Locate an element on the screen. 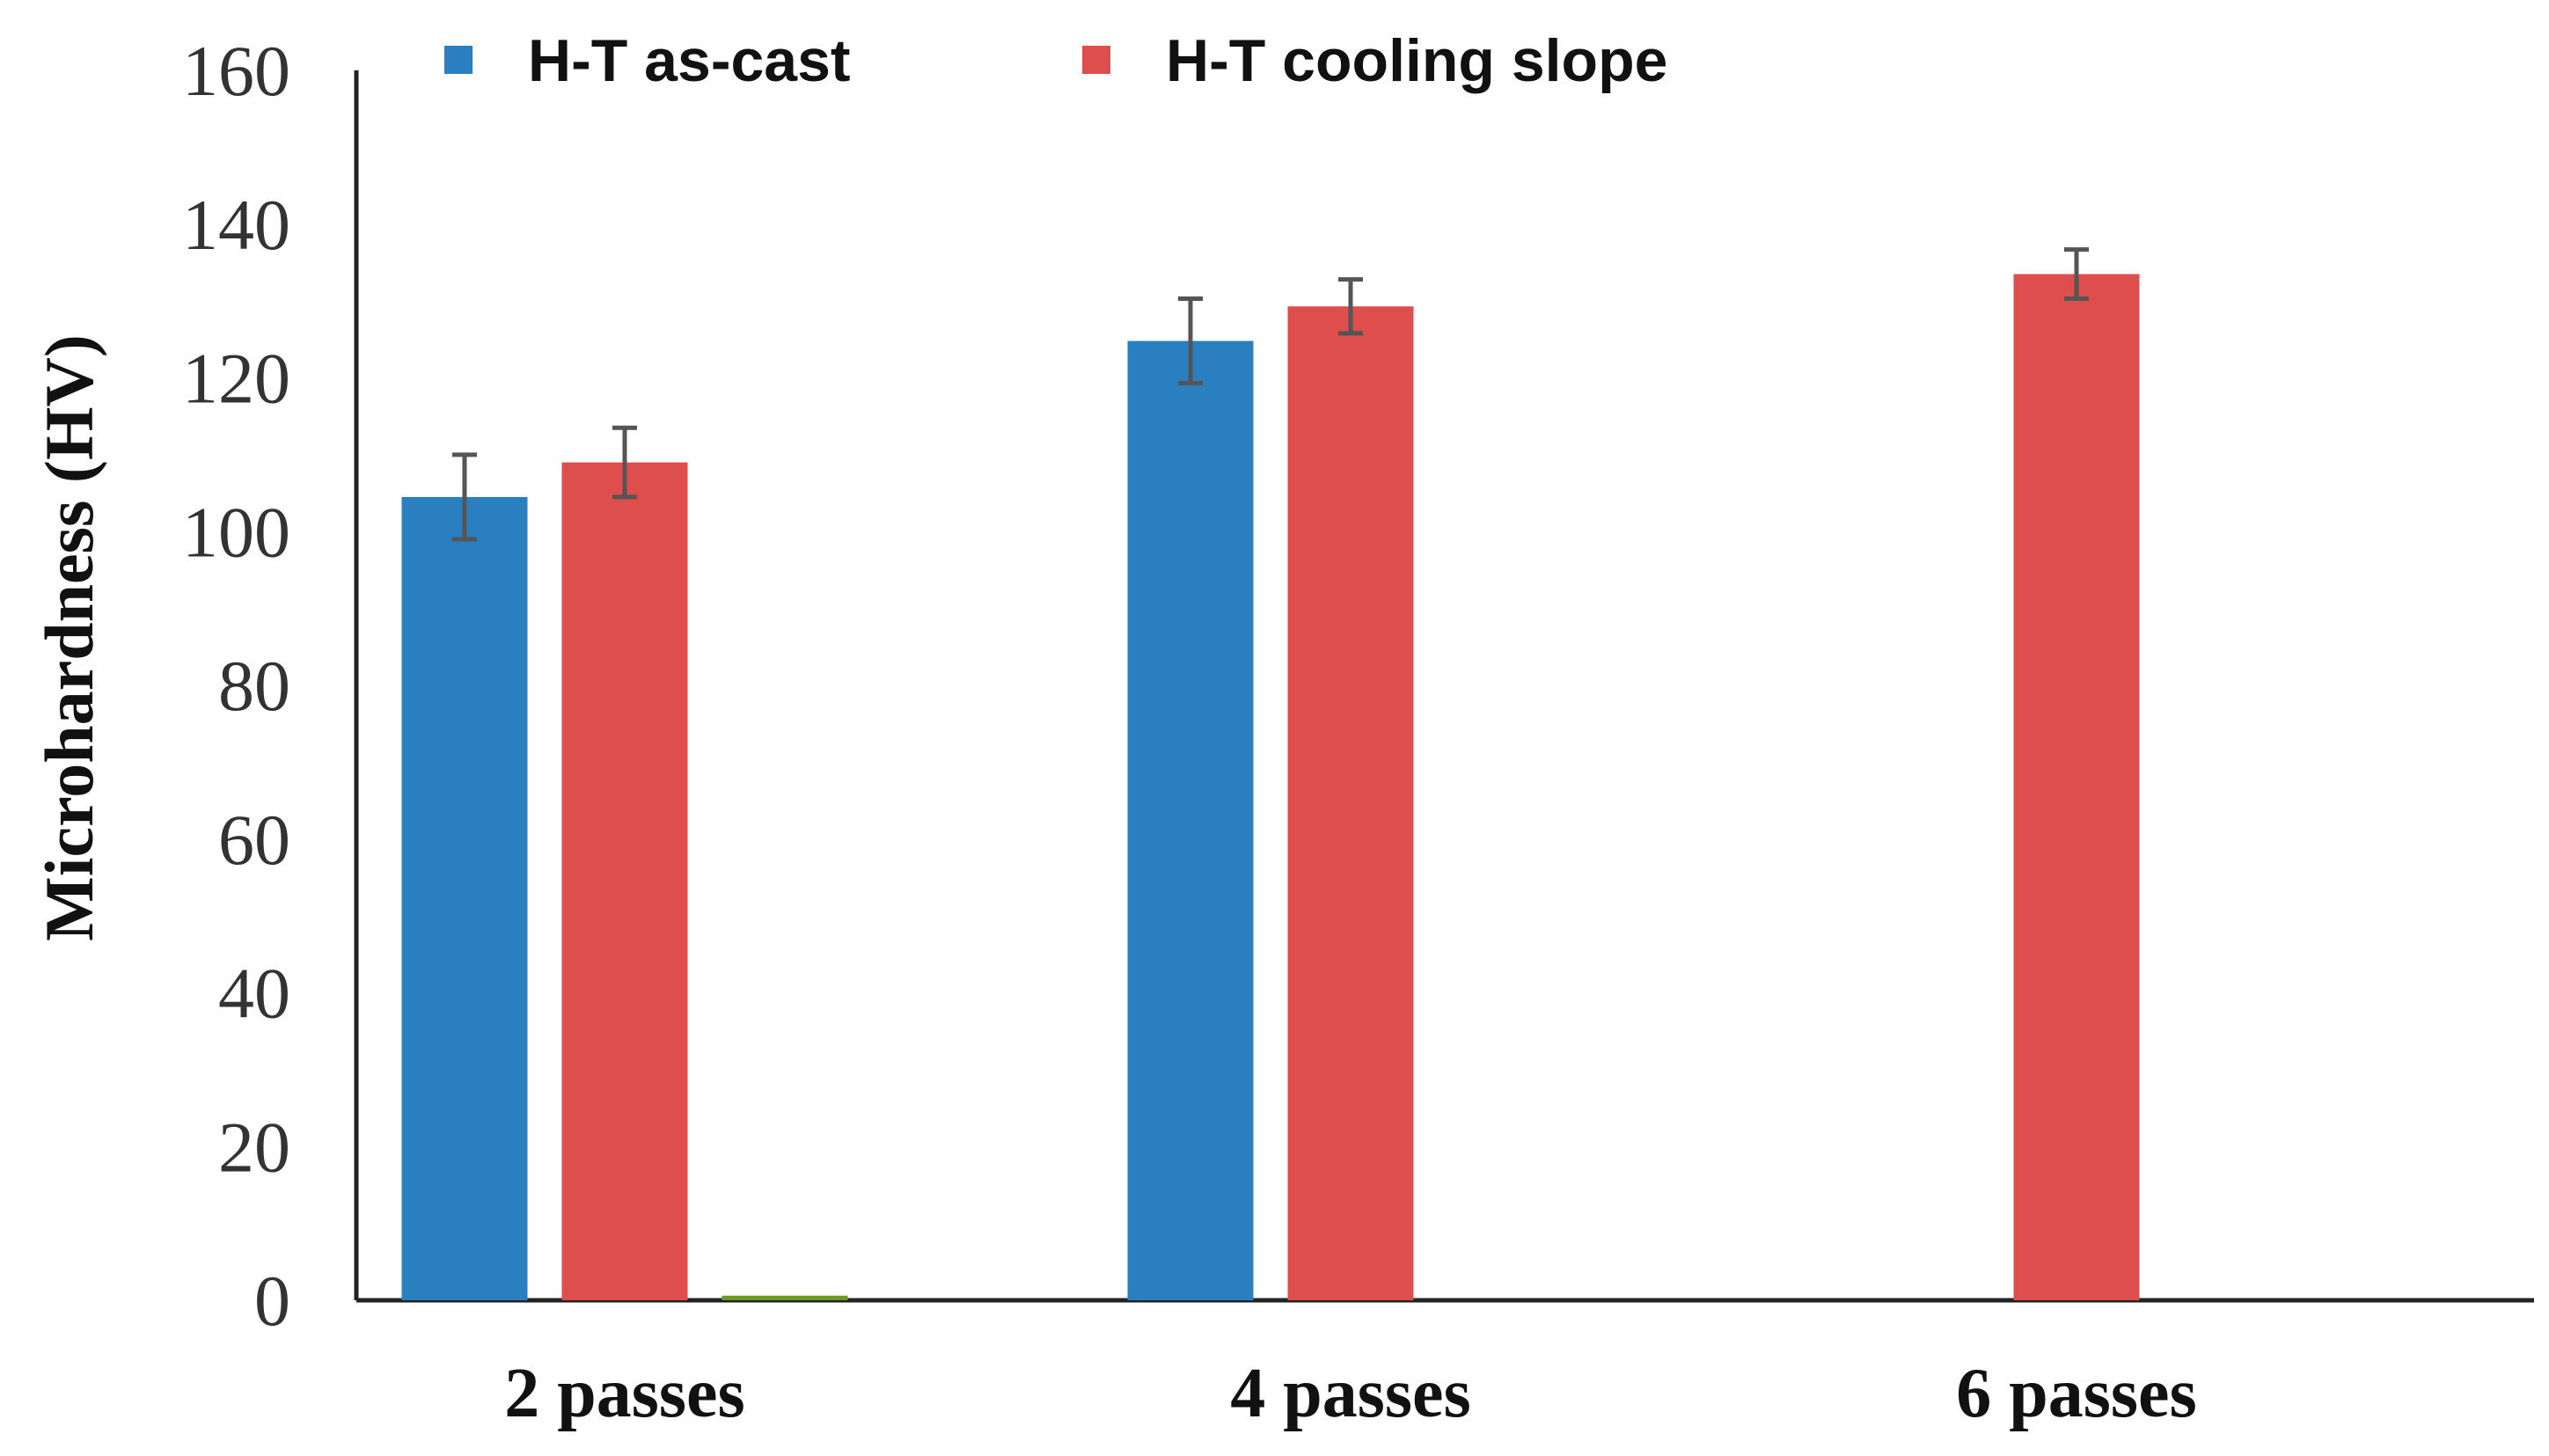  legend-label: H-T as-cast is located at coordinates (690, 60).